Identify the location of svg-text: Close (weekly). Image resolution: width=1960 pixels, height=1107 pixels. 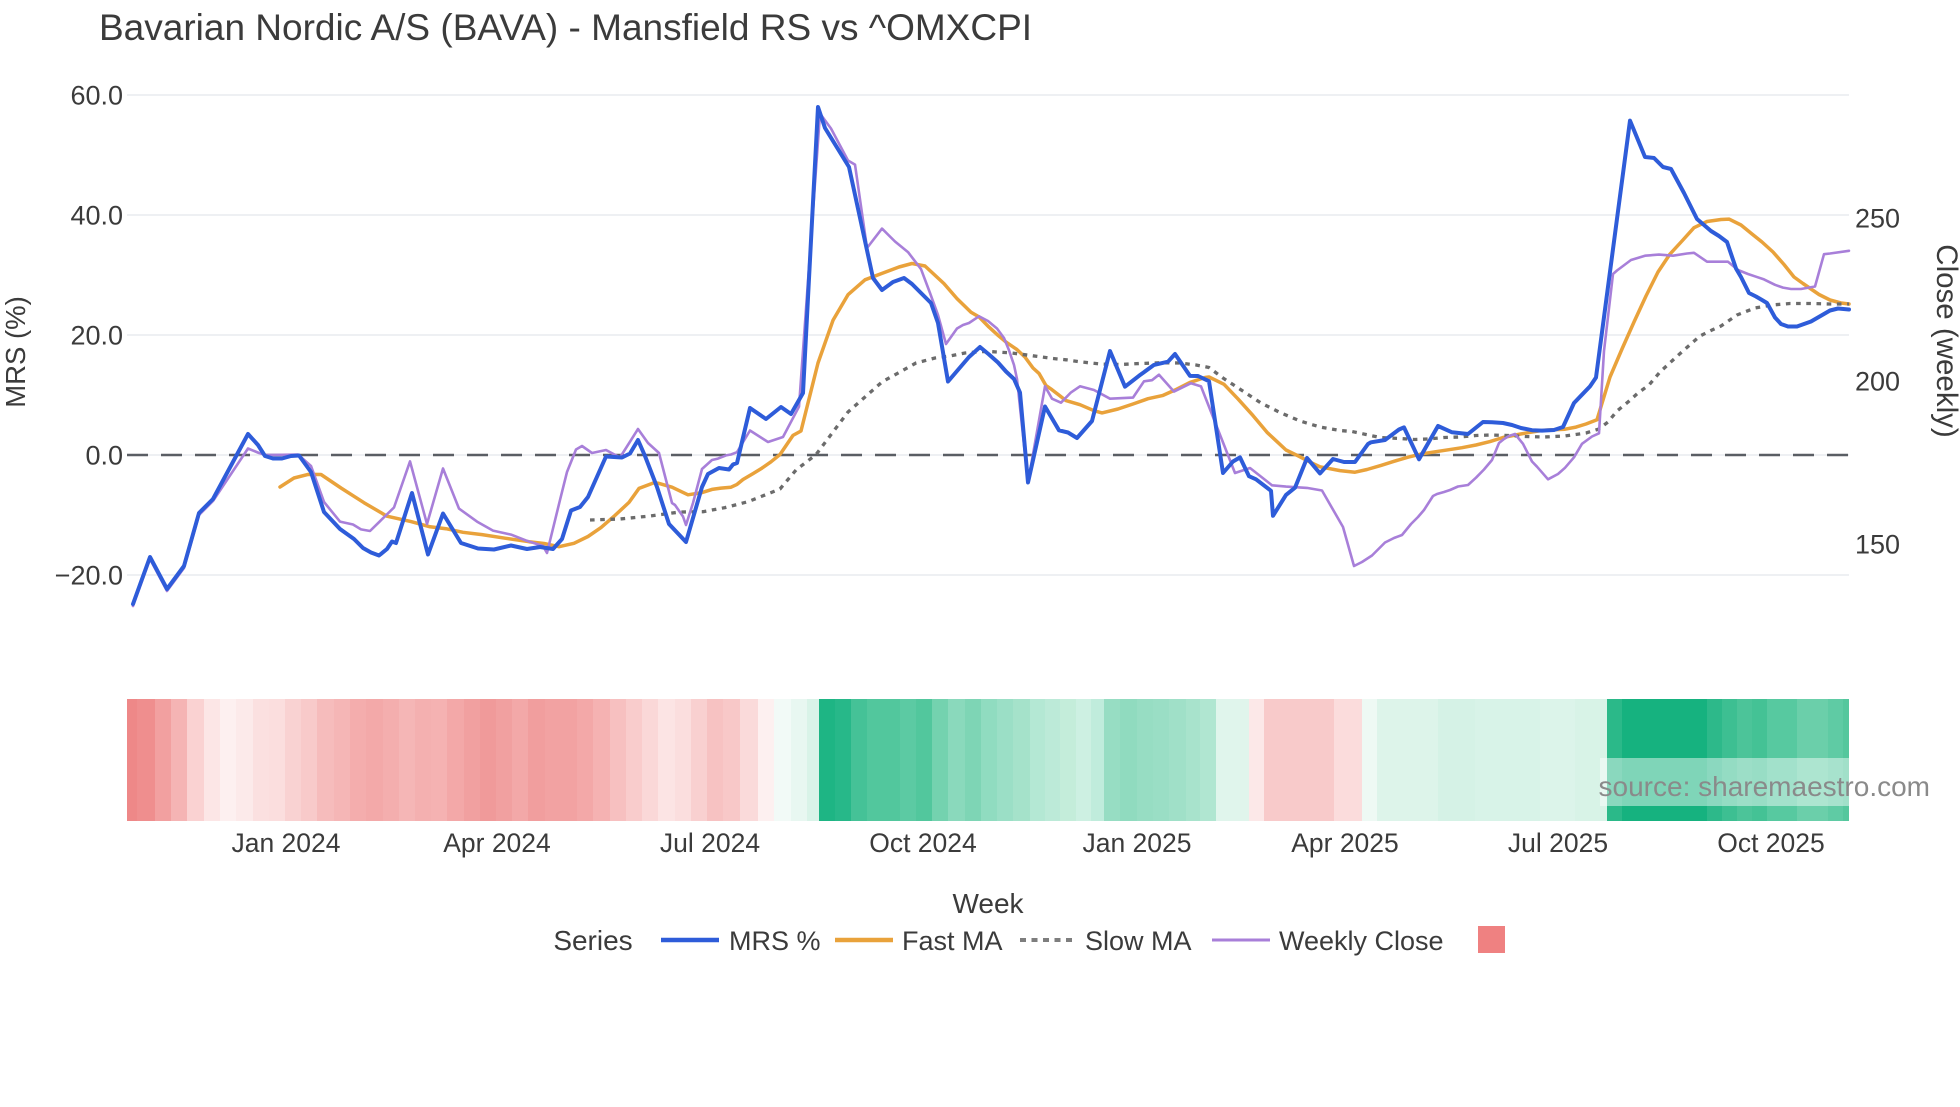
(1945, 340).